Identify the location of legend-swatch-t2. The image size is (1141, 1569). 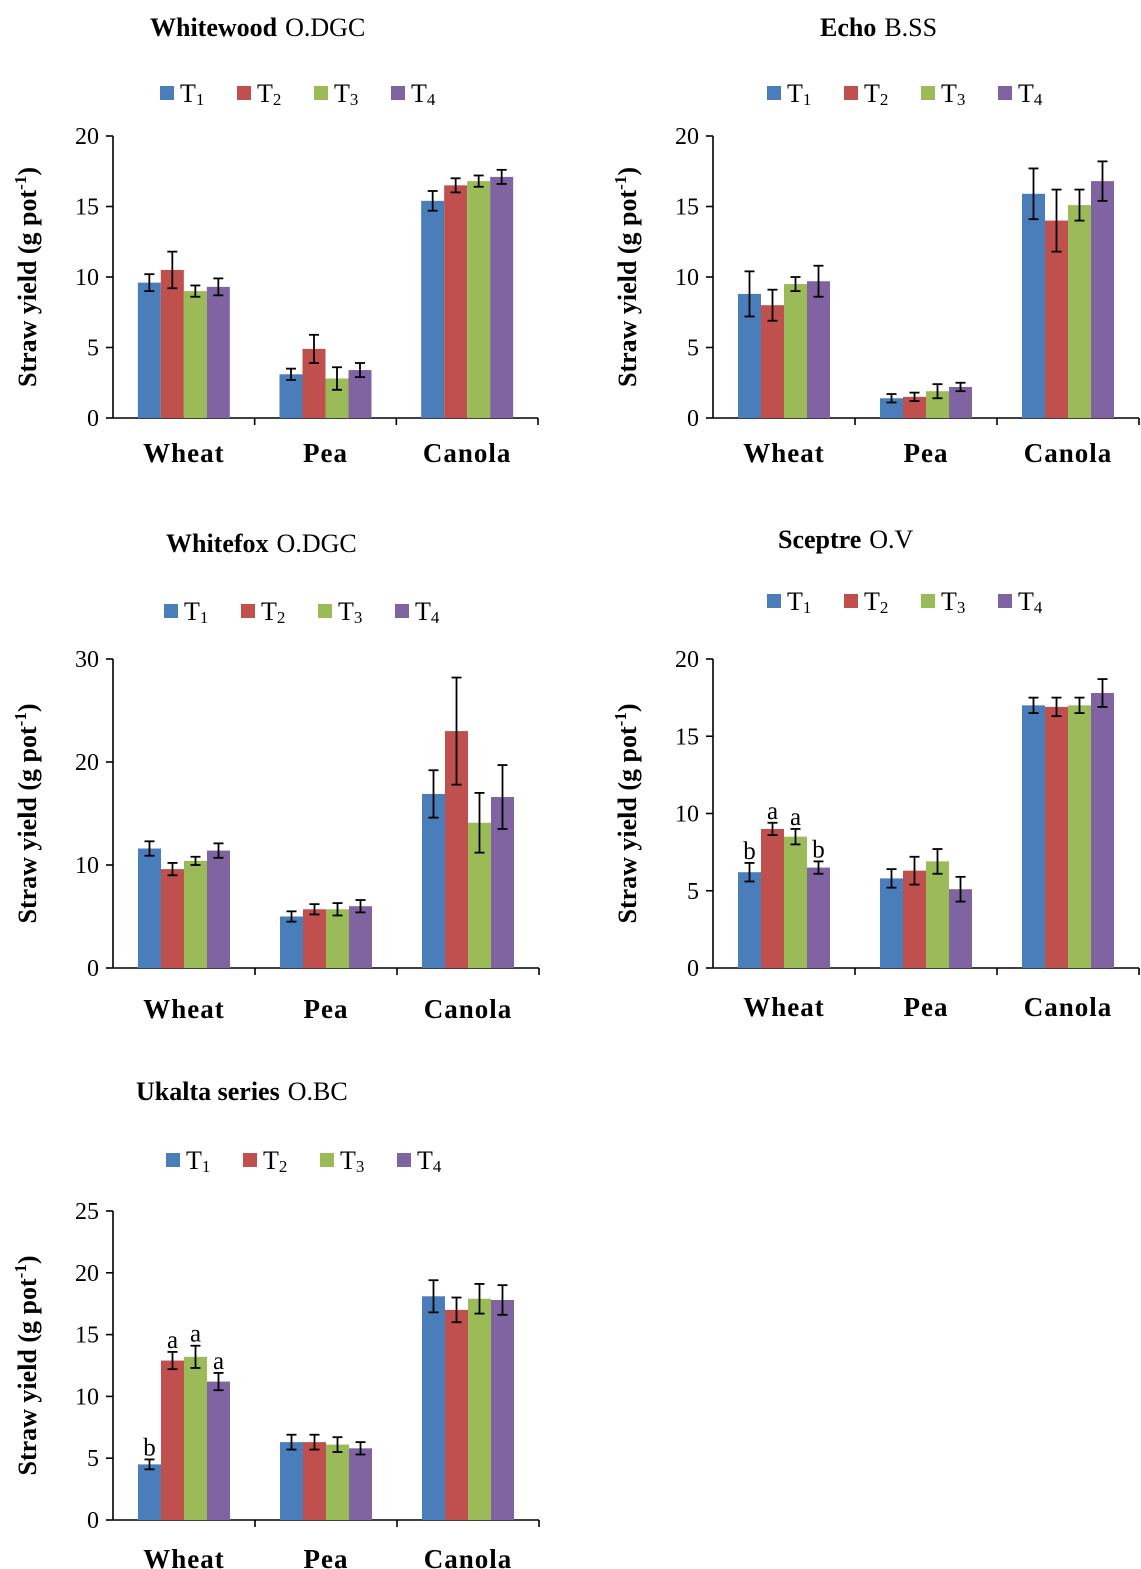
(250, 1160).